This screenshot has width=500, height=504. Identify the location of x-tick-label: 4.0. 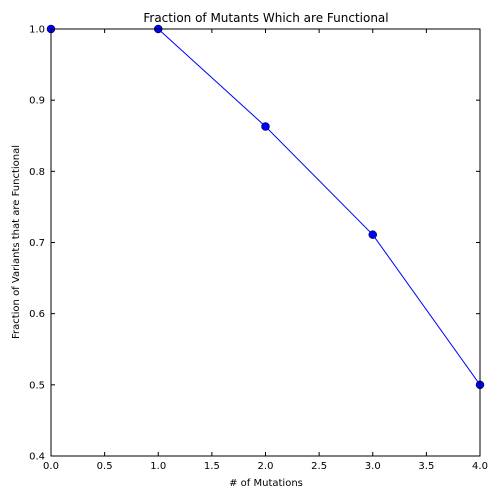
(480, 466).